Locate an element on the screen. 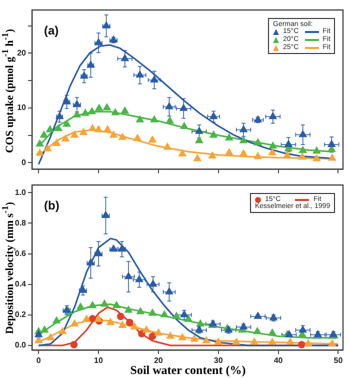 The height and width of the screenshot is (379, 349). x-tick-label: 20 is located at coordinates (159, 361).